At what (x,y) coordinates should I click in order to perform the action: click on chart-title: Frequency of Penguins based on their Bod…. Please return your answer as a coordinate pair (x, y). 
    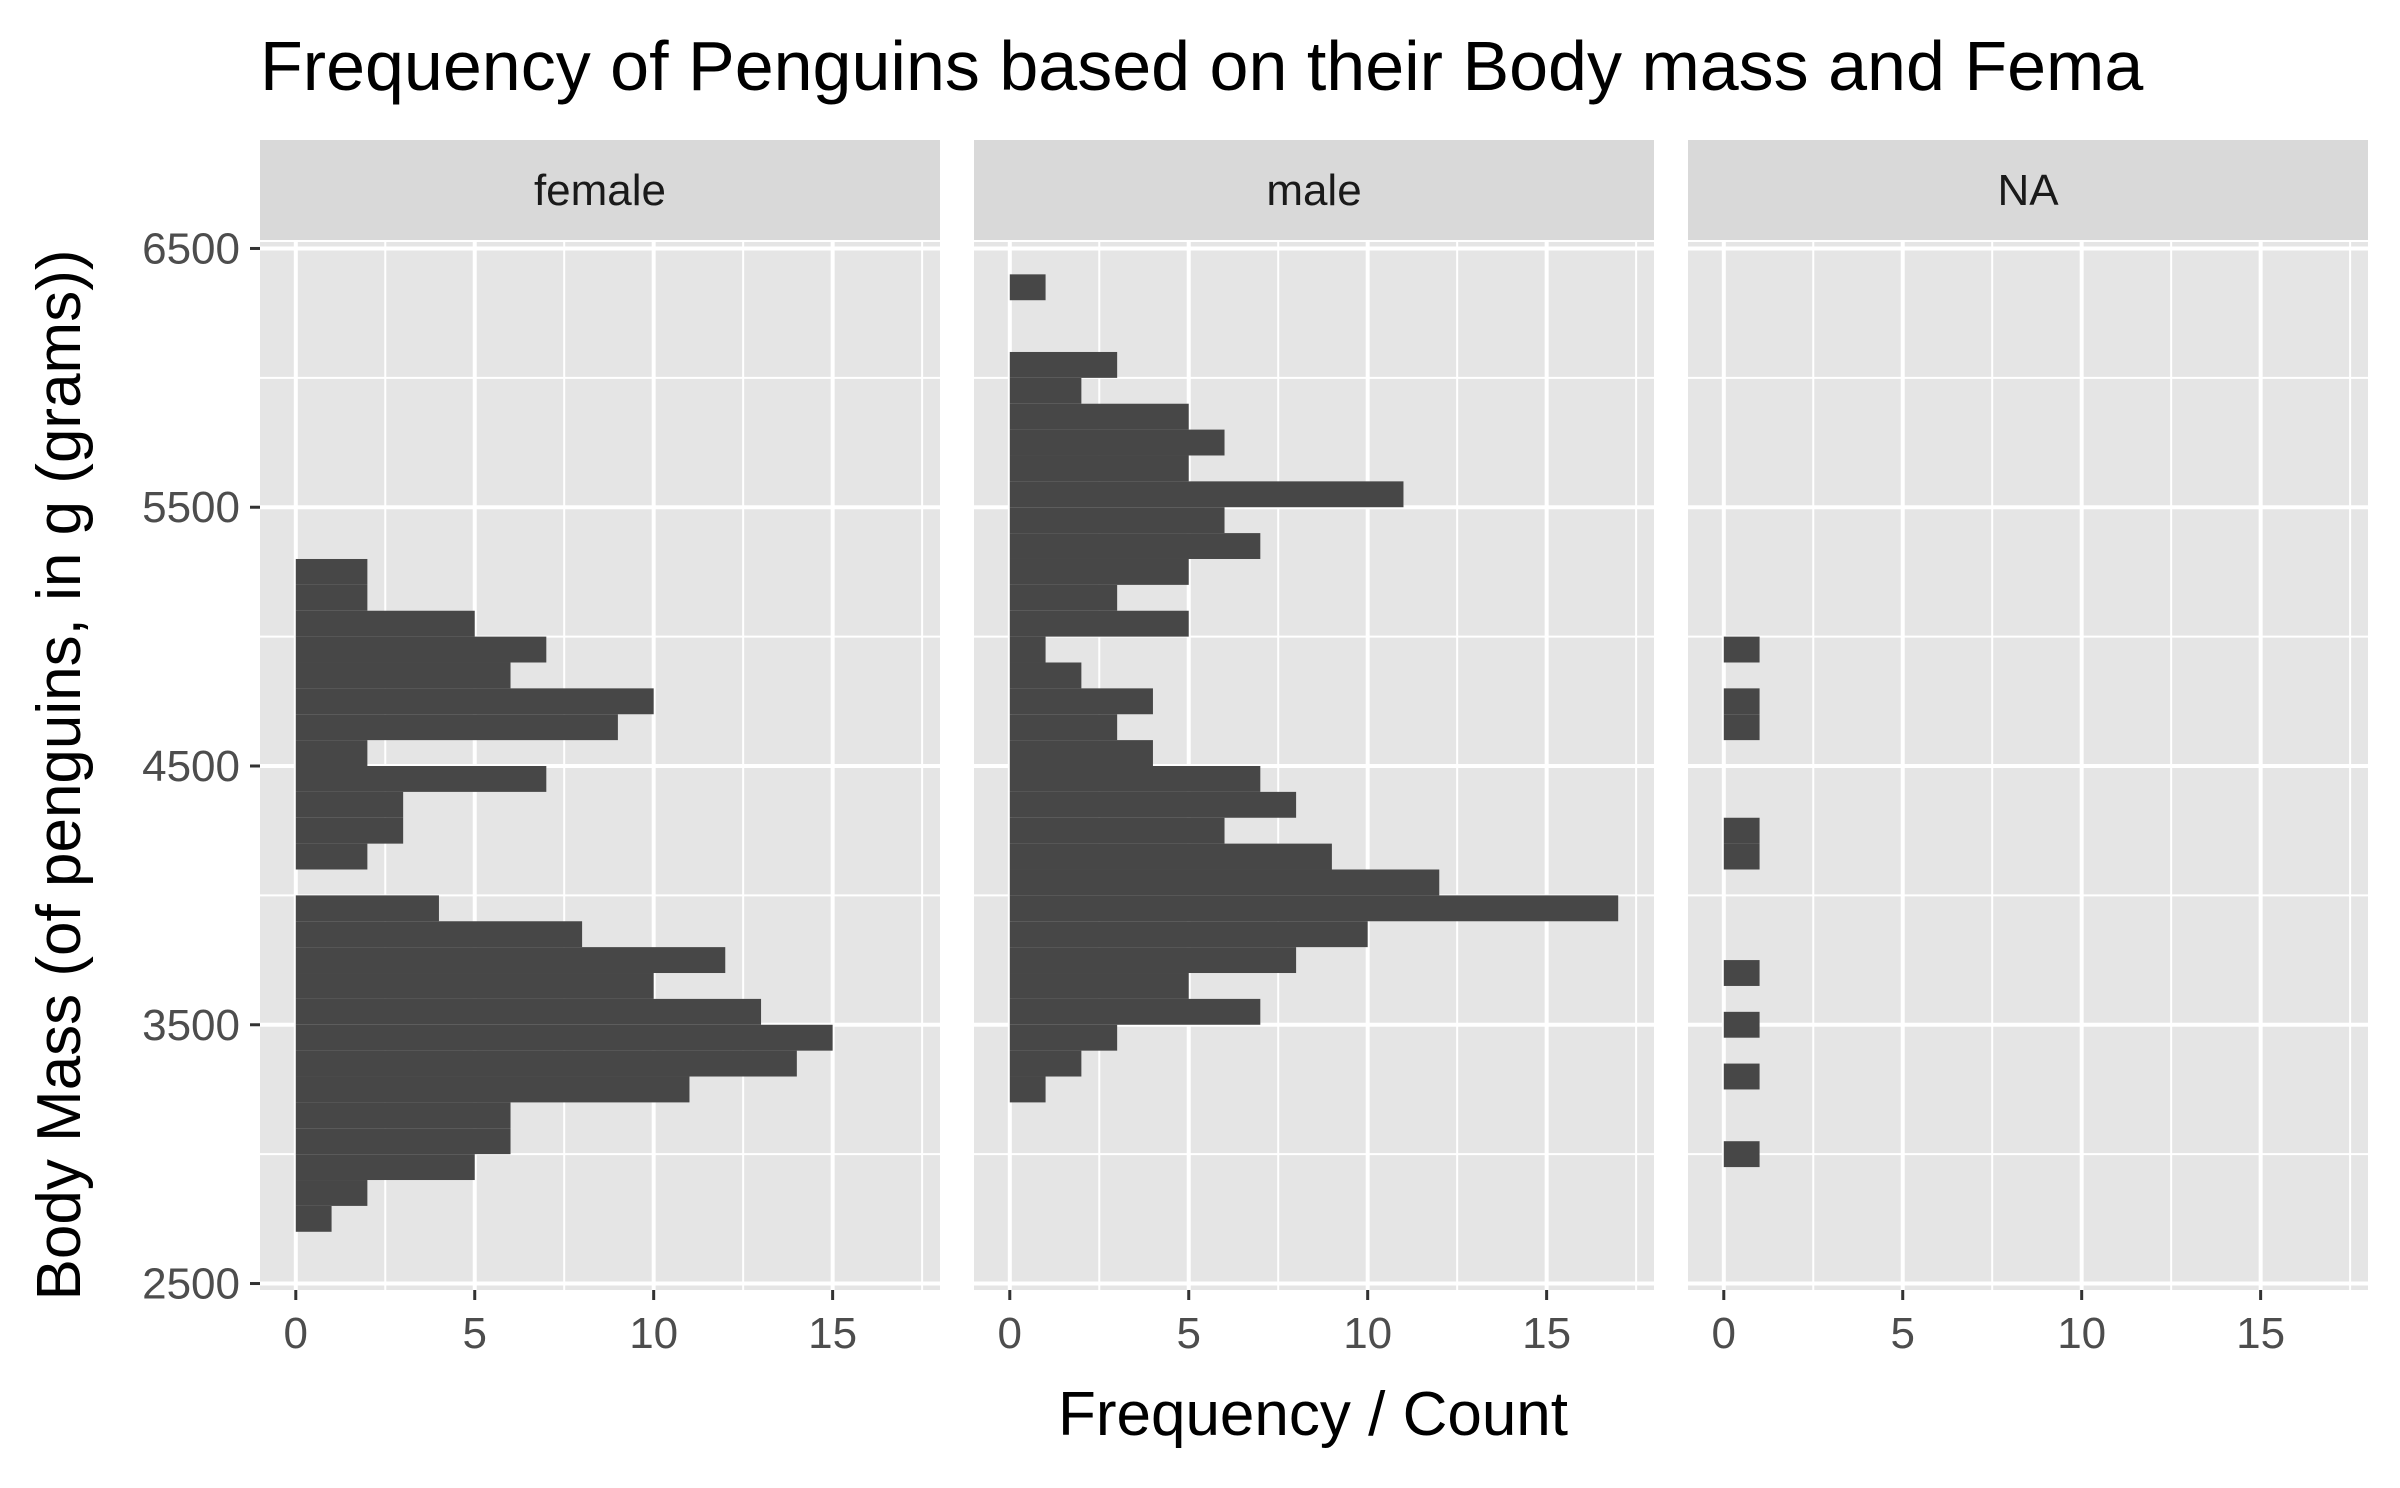
    Looking at the image, I should click on (1201, 66).